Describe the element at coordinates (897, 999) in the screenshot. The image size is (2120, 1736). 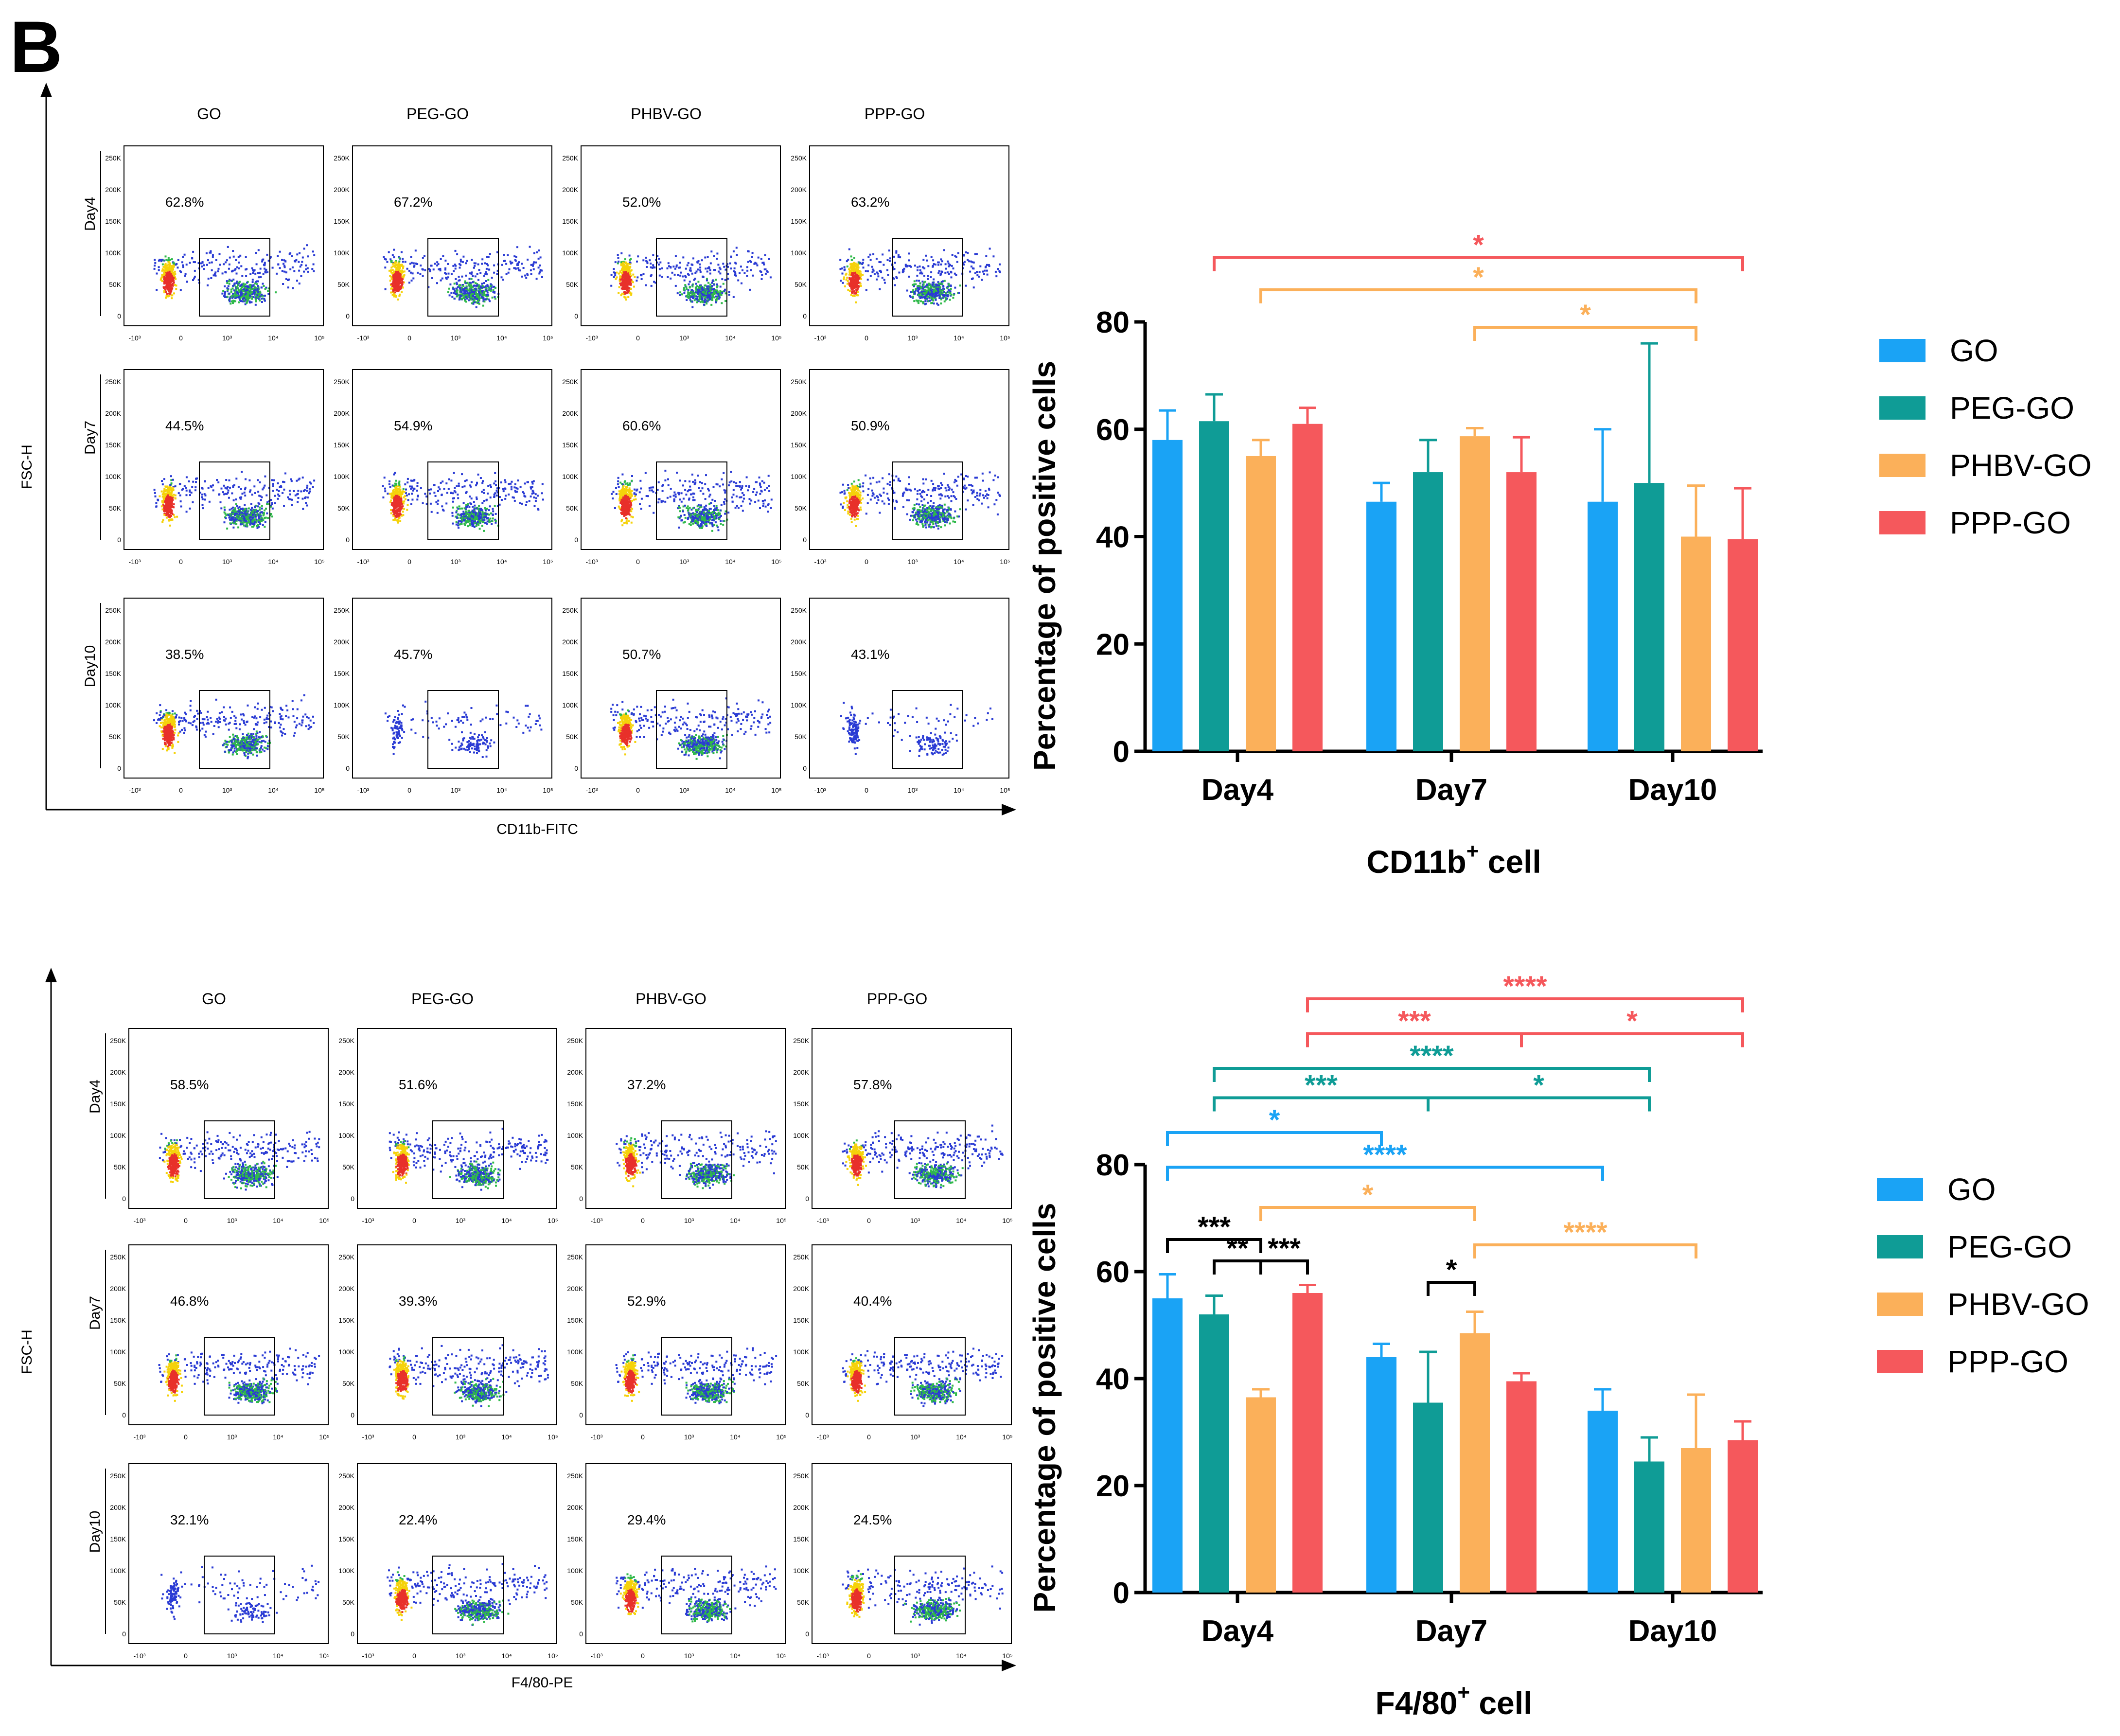
I see `flow-column-title: PPP-GO` at that location.